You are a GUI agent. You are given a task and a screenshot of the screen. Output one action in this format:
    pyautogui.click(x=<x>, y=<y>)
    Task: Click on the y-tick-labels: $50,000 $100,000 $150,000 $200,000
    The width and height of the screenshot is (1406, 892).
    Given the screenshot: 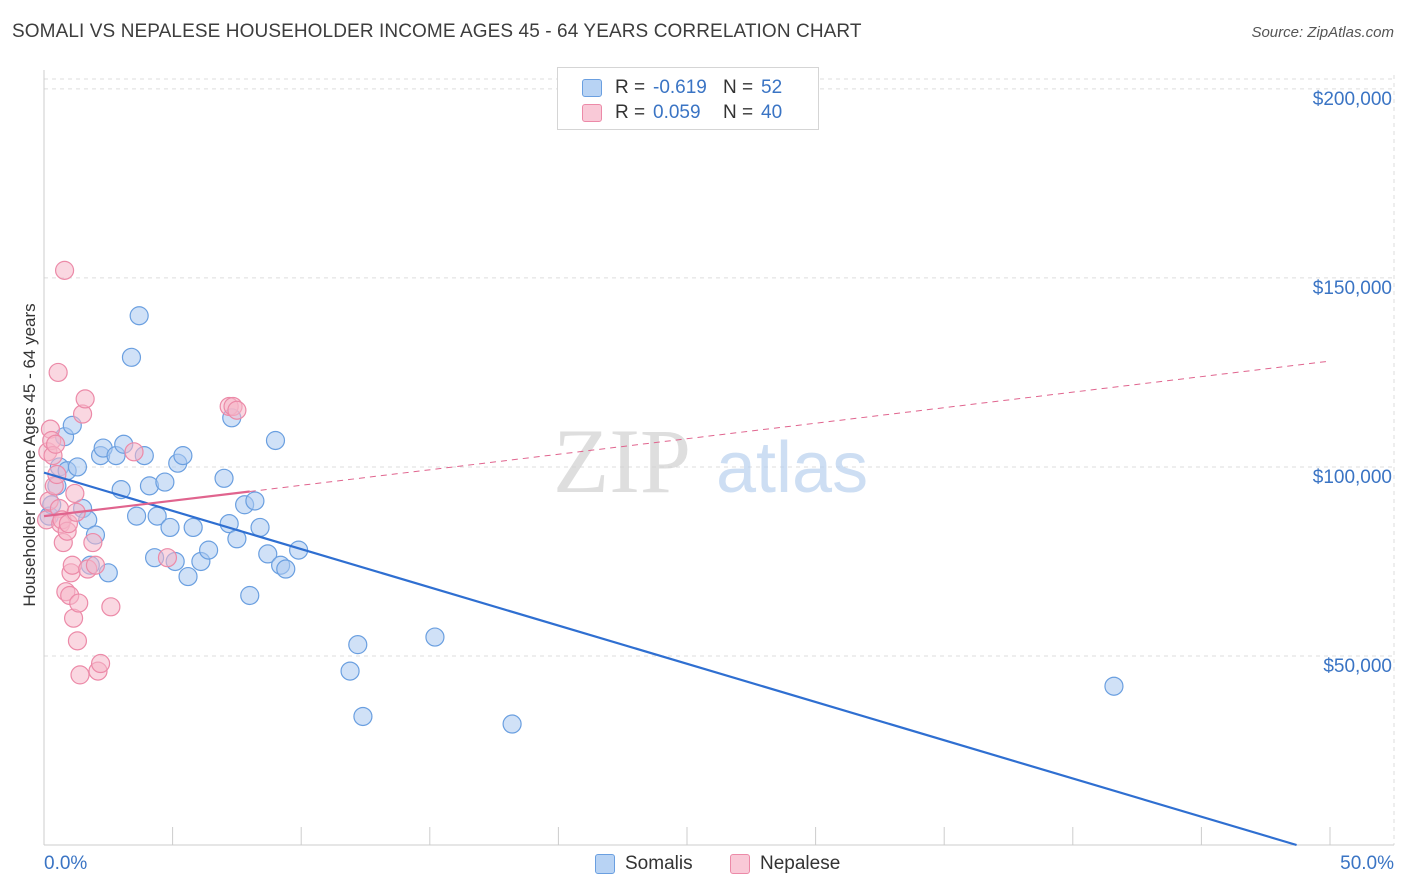 What is the action you would take?
    pyautogui.click(x=1352, y=383)
    